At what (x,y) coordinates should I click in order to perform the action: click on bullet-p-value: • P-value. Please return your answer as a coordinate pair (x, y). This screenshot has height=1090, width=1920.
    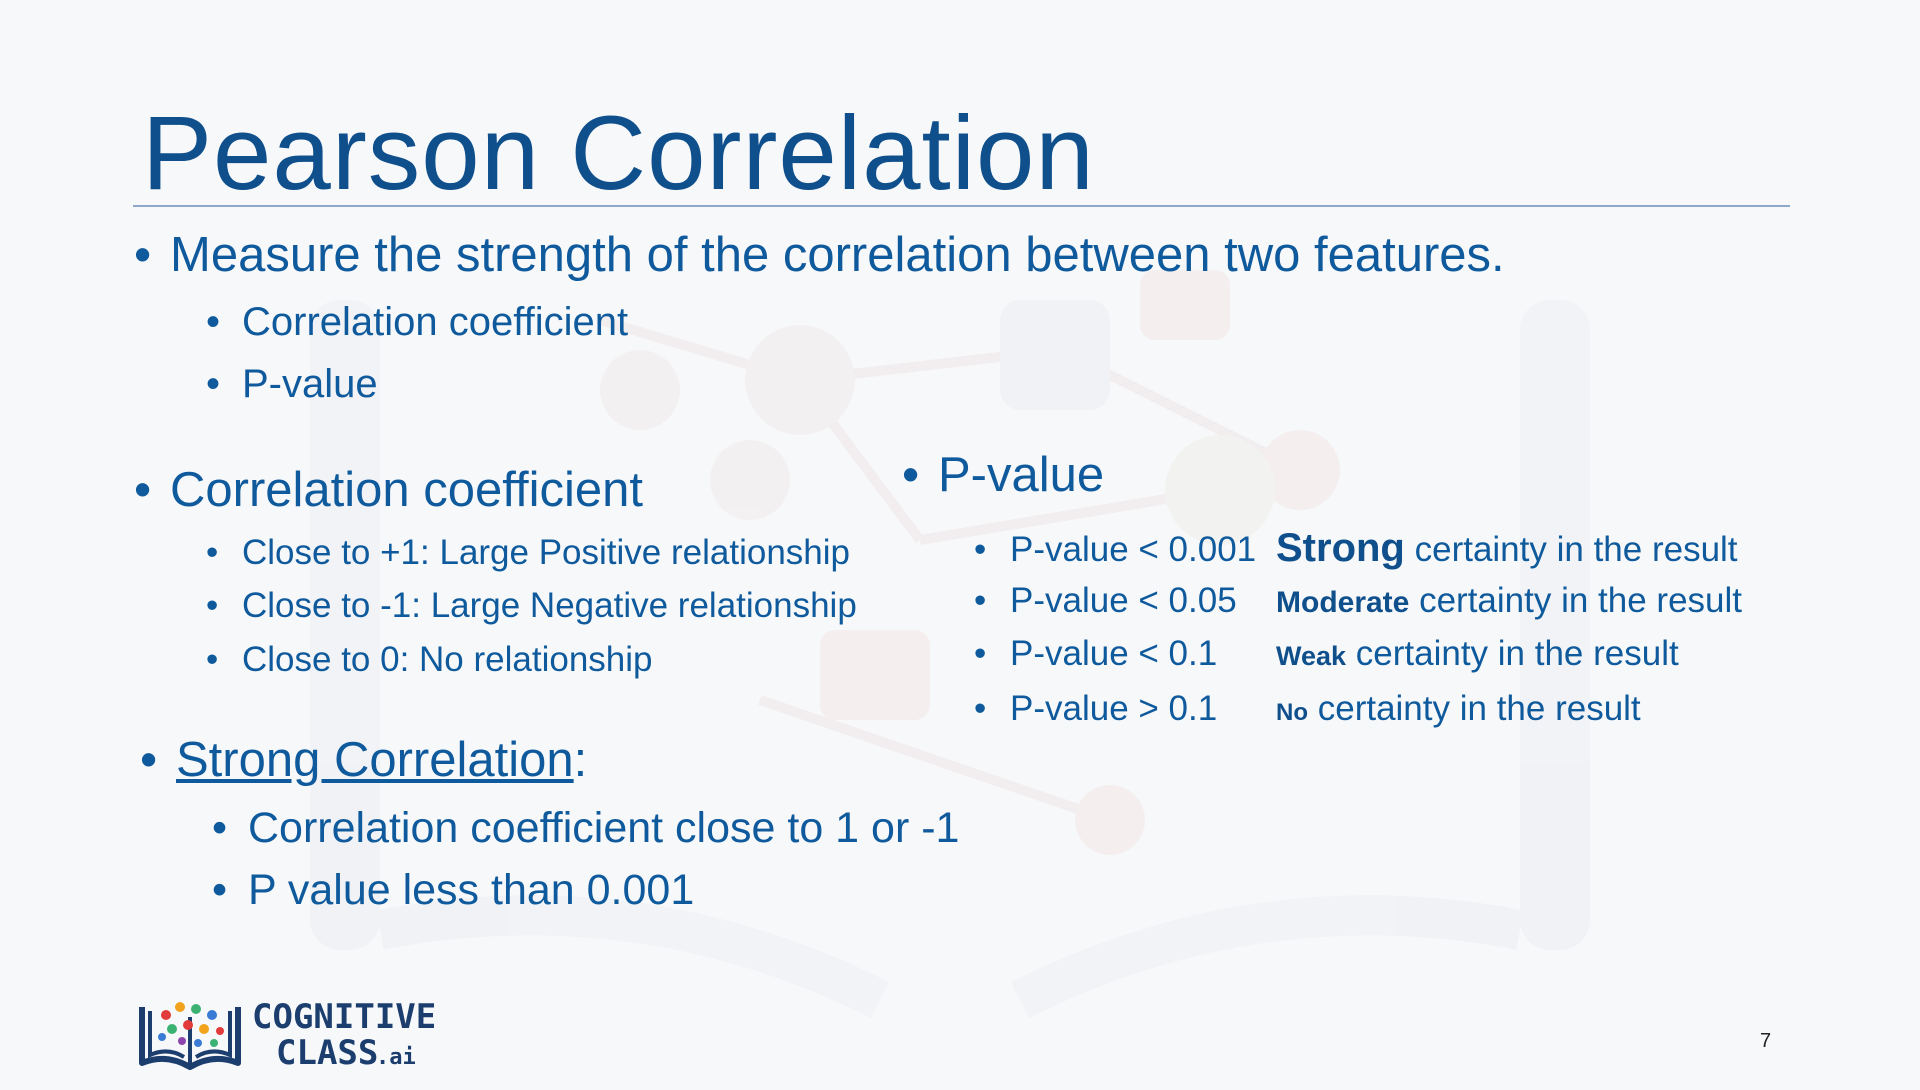
    Looking at the image, I should click on (1003, 475).